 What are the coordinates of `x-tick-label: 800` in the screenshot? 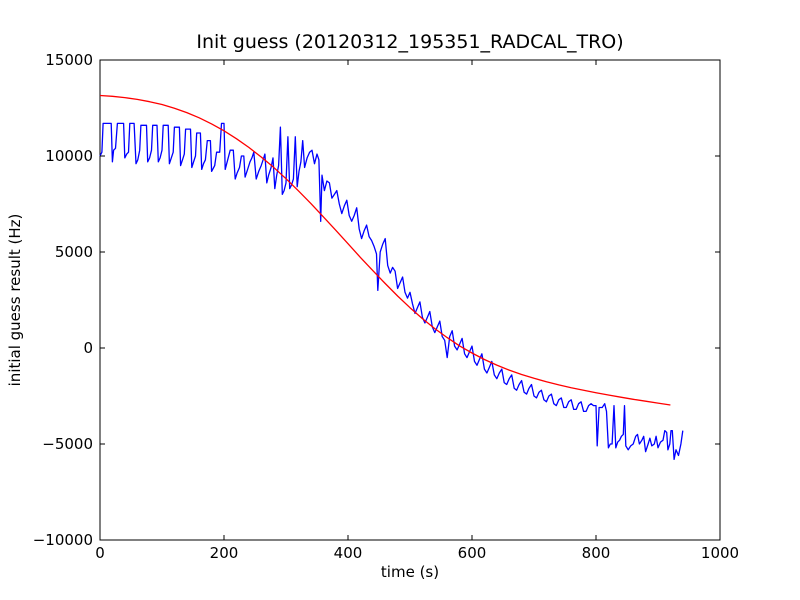 It's located at (596, 553).